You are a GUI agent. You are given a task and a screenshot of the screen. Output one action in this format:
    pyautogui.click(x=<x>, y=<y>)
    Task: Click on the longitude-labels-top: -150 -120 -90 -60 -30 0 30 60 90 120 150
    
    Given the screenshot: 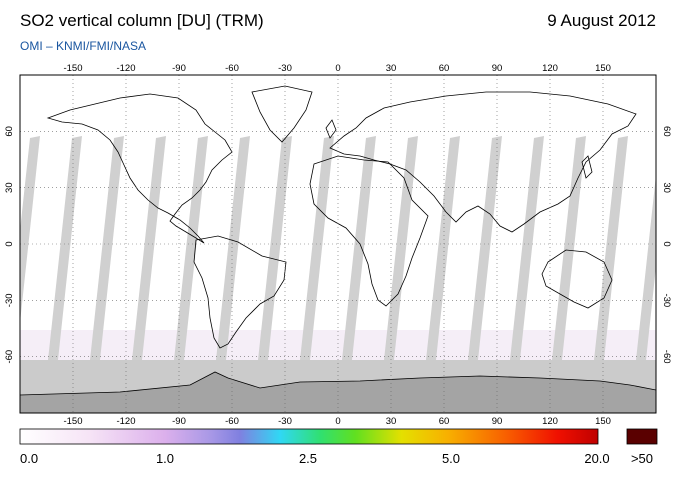 What is the action you would take?
    pyautogui.click(x=336, y=68)
    